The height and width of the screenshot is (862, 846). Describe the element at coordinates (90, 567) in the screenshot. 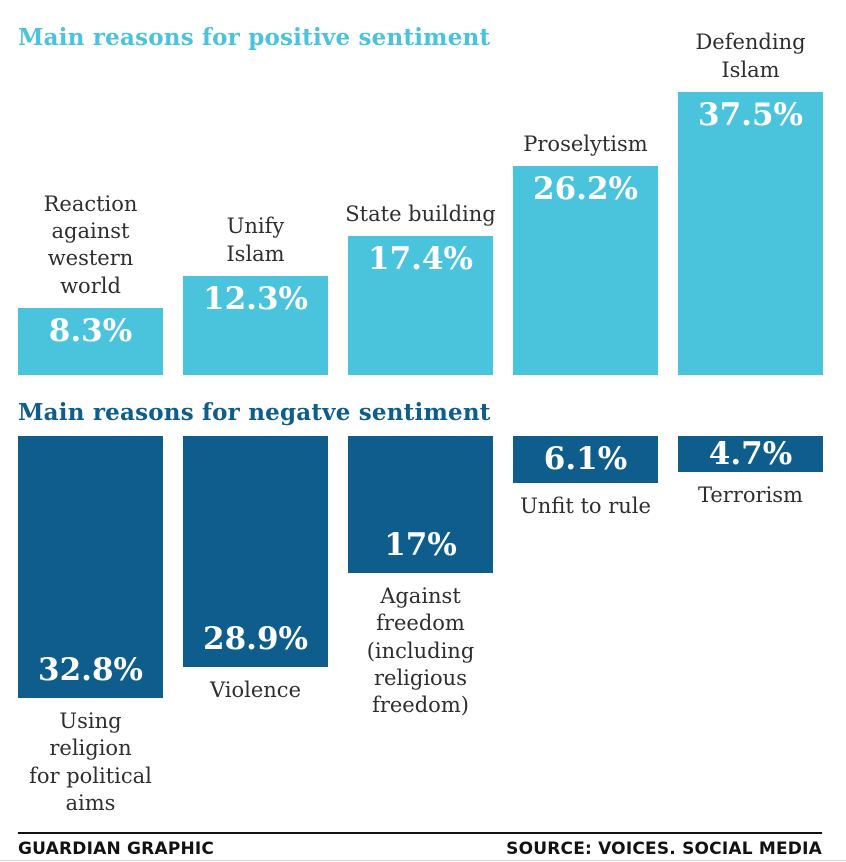

I see `negative-bar-using-religion-for-political-aims: 32.8%` at that location.